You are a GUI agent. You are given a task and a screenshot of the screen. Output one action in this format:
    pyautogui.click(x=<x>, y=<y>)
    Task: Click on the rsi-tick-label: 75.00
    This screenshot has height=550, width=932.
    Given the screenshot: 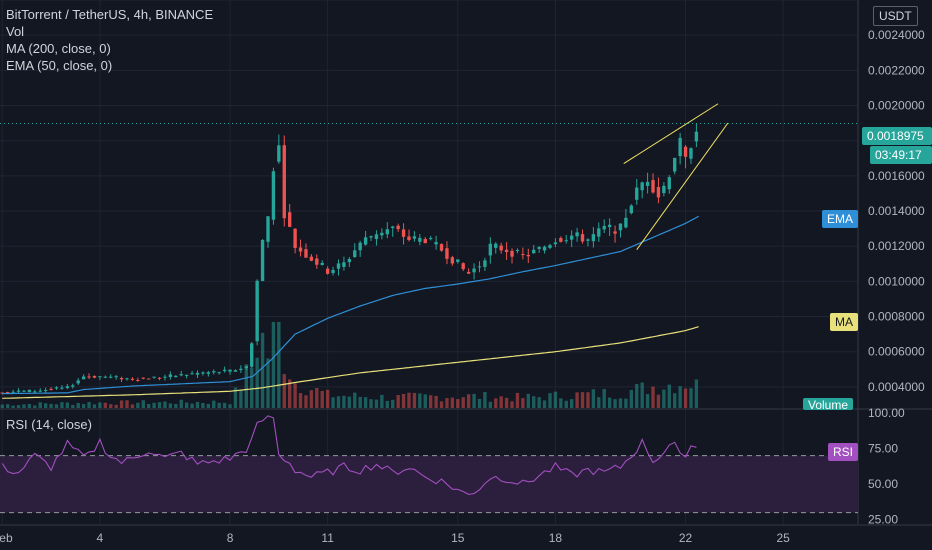 What is the action you would take?
    pyautogui.click(x=883, y=448)
    